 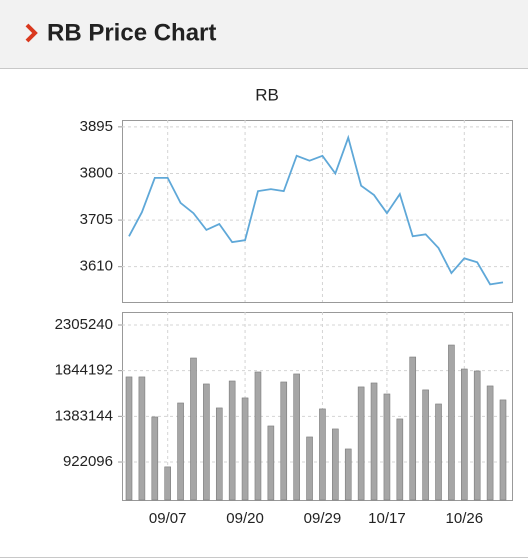 I want to click on chart-title: RB, so click(x=267, y=94).